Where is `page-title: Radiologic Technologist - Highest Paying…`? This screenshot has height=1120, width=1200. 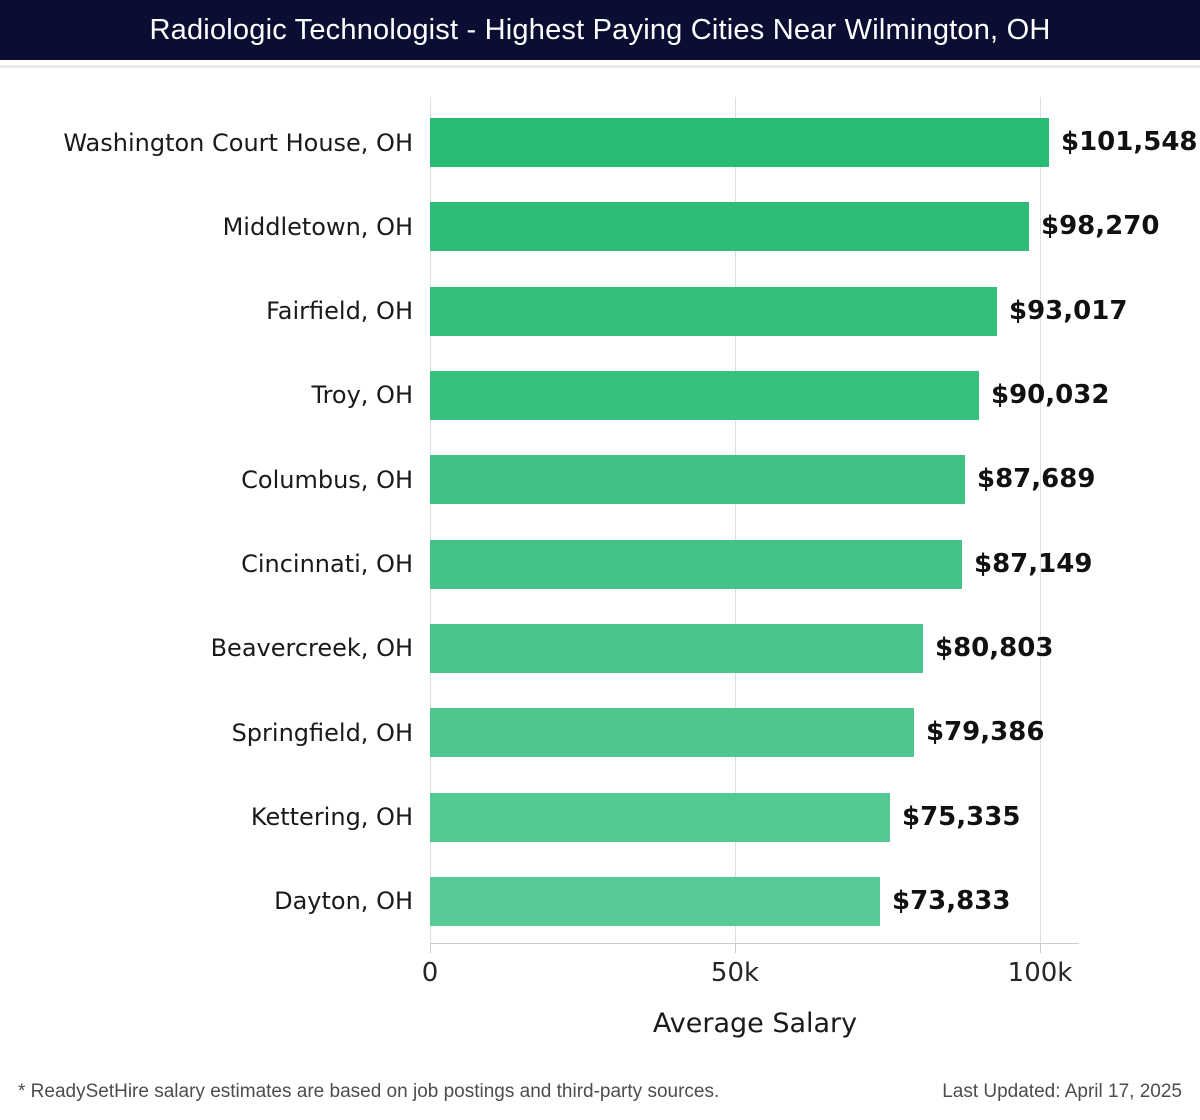
page-title: Radiologic Technologist - Highest Paying… is located at coordinates (600, 29).